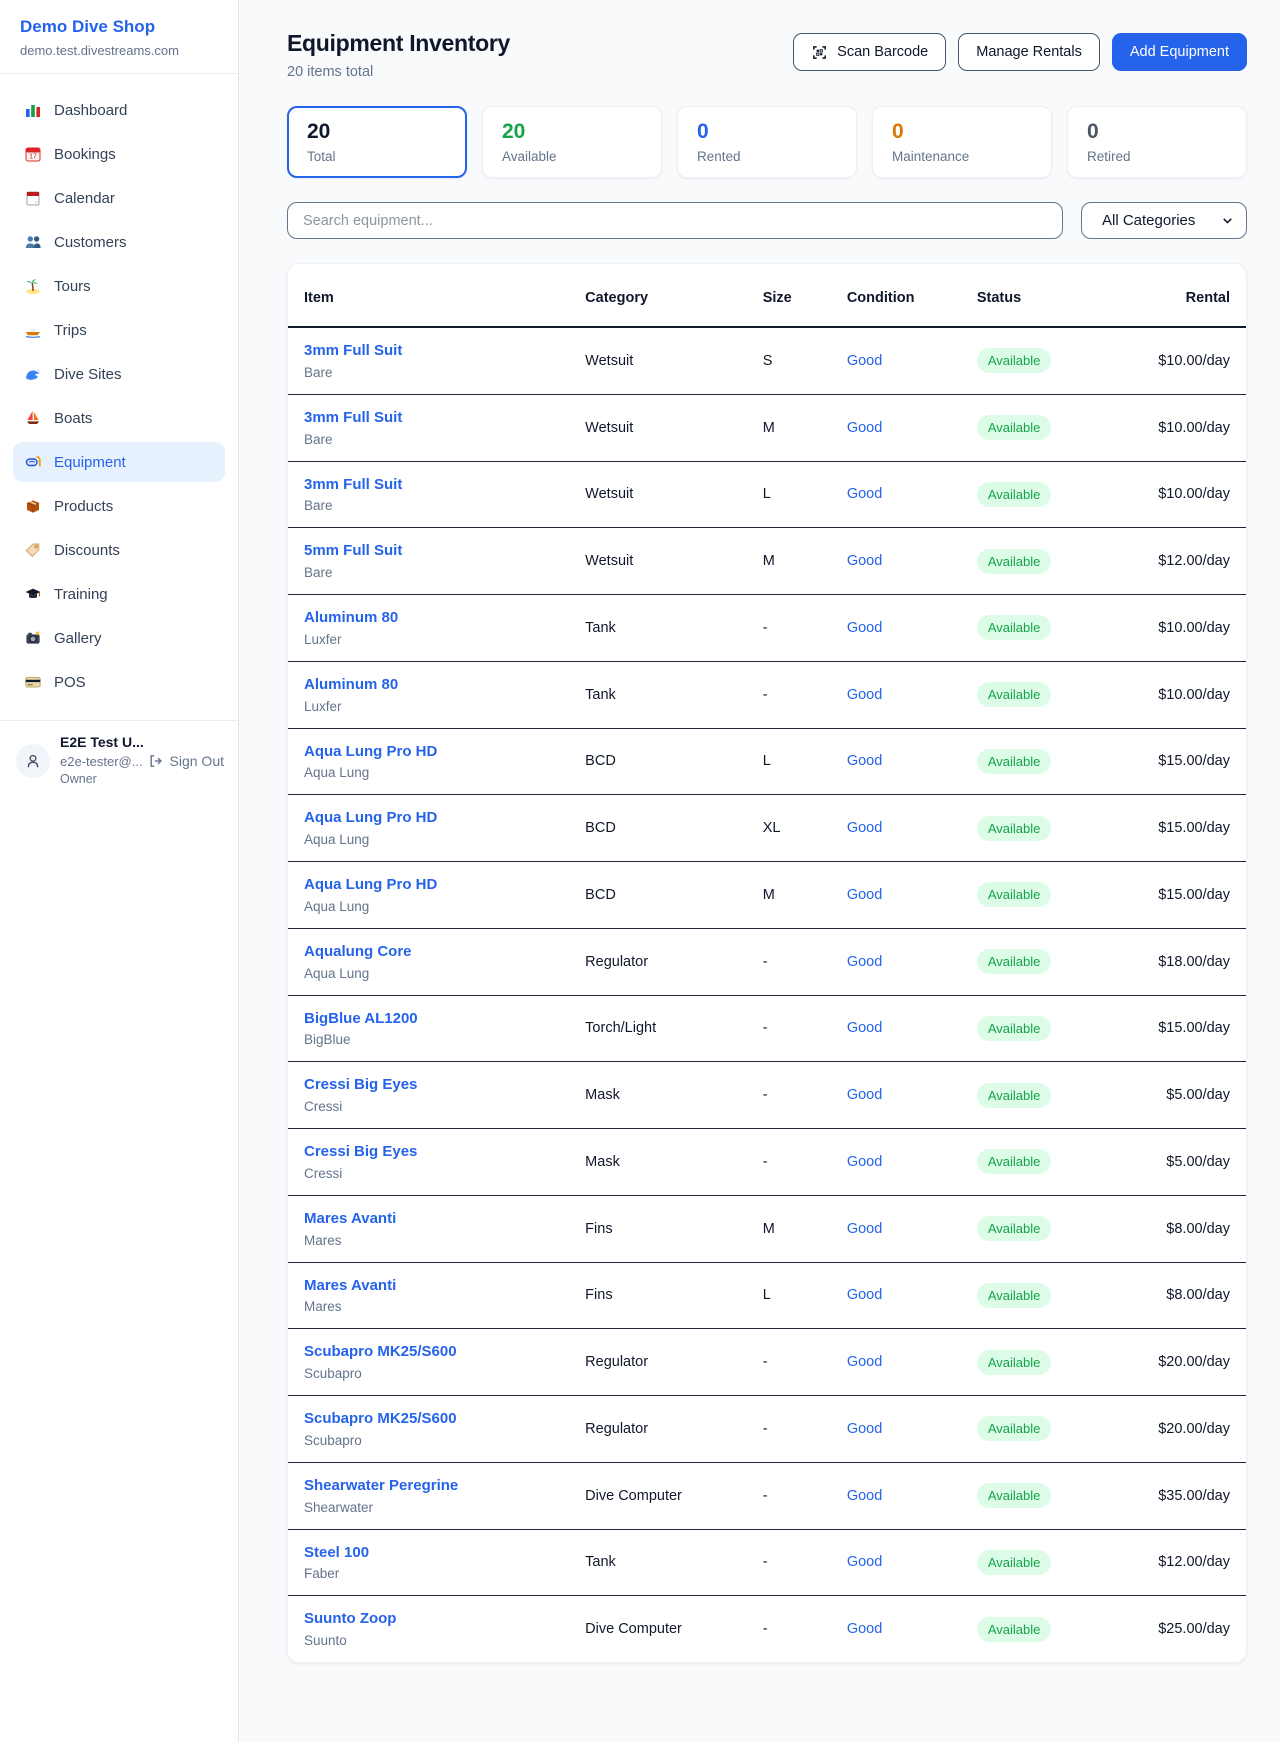 The image size is (1280, 1742). What do you see at coordinates (196, 760) in the screenshot?
I see `sign-out-label: Sign Out` at bounding box center [196, 760].